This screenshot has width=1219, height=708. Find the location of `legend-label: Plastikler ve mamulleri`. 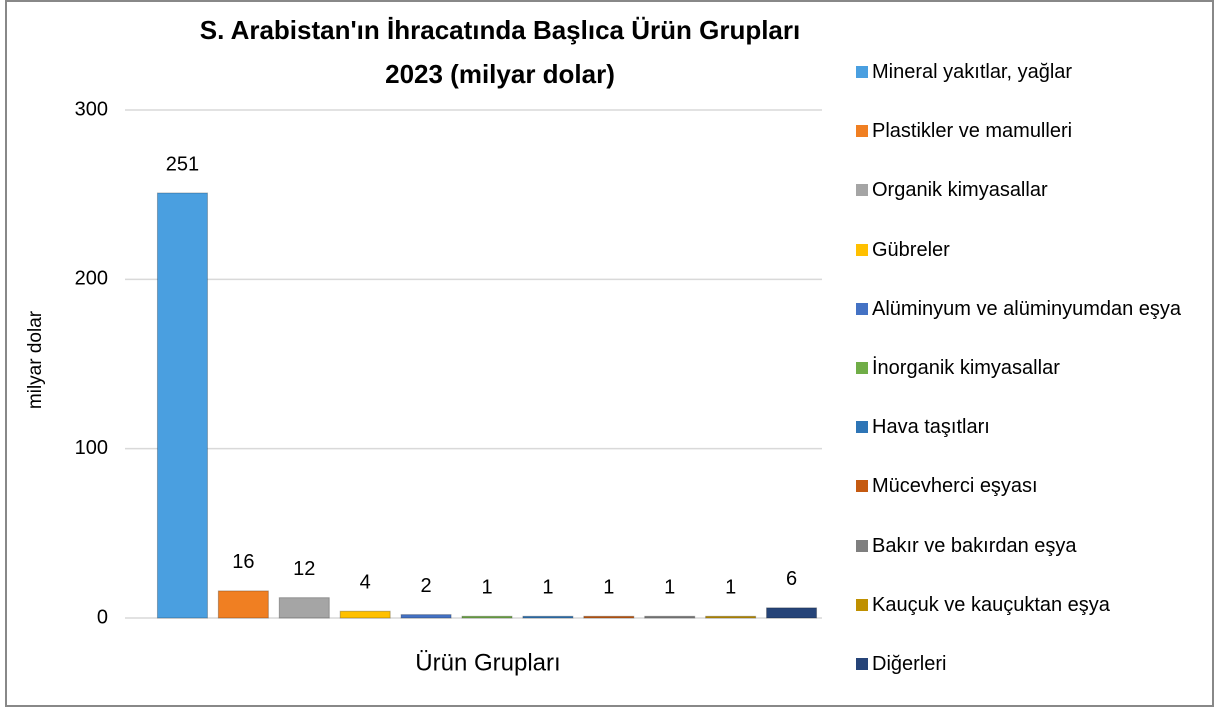

legend-label: Plastikler ve mamulleri is located at coordinates (972, 131).